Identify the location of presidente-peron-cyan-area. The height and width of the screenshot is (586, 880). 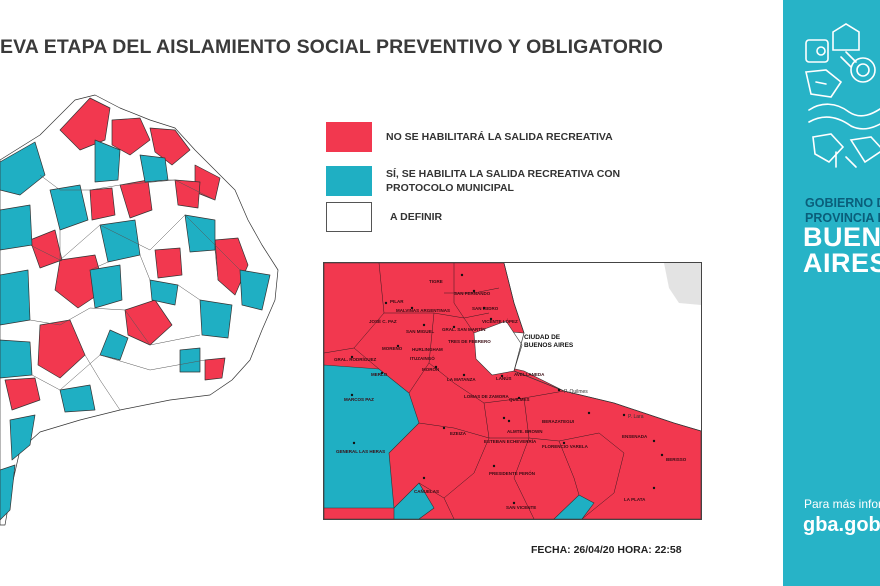
(574, 506).